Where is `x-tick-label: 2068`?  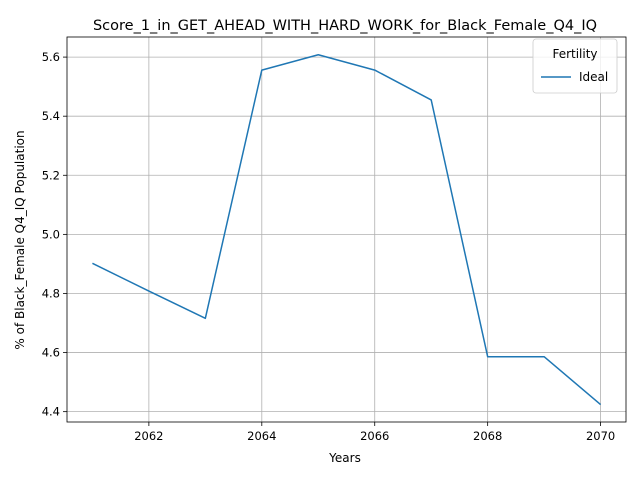 x-tick-label: 2068 is located at coordinates (487, 436).